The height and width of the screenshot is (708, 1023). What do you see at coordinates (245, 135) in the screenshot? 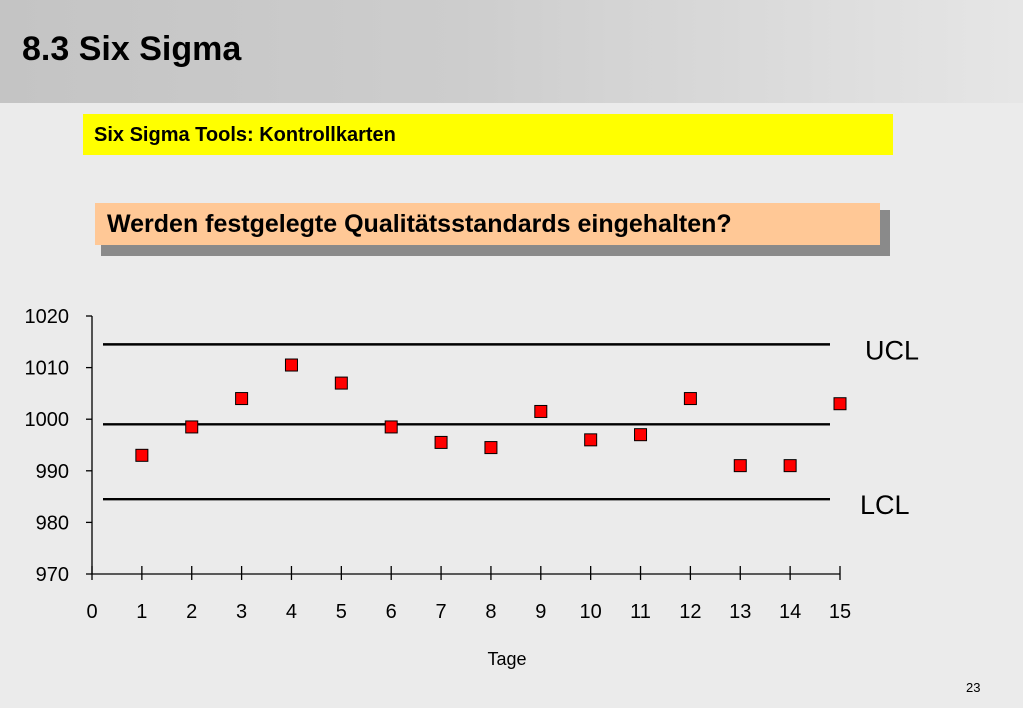
I see `section-banner-label: Six Sigma Tools: Kontrollkarten` at bounding box center [245, 135].